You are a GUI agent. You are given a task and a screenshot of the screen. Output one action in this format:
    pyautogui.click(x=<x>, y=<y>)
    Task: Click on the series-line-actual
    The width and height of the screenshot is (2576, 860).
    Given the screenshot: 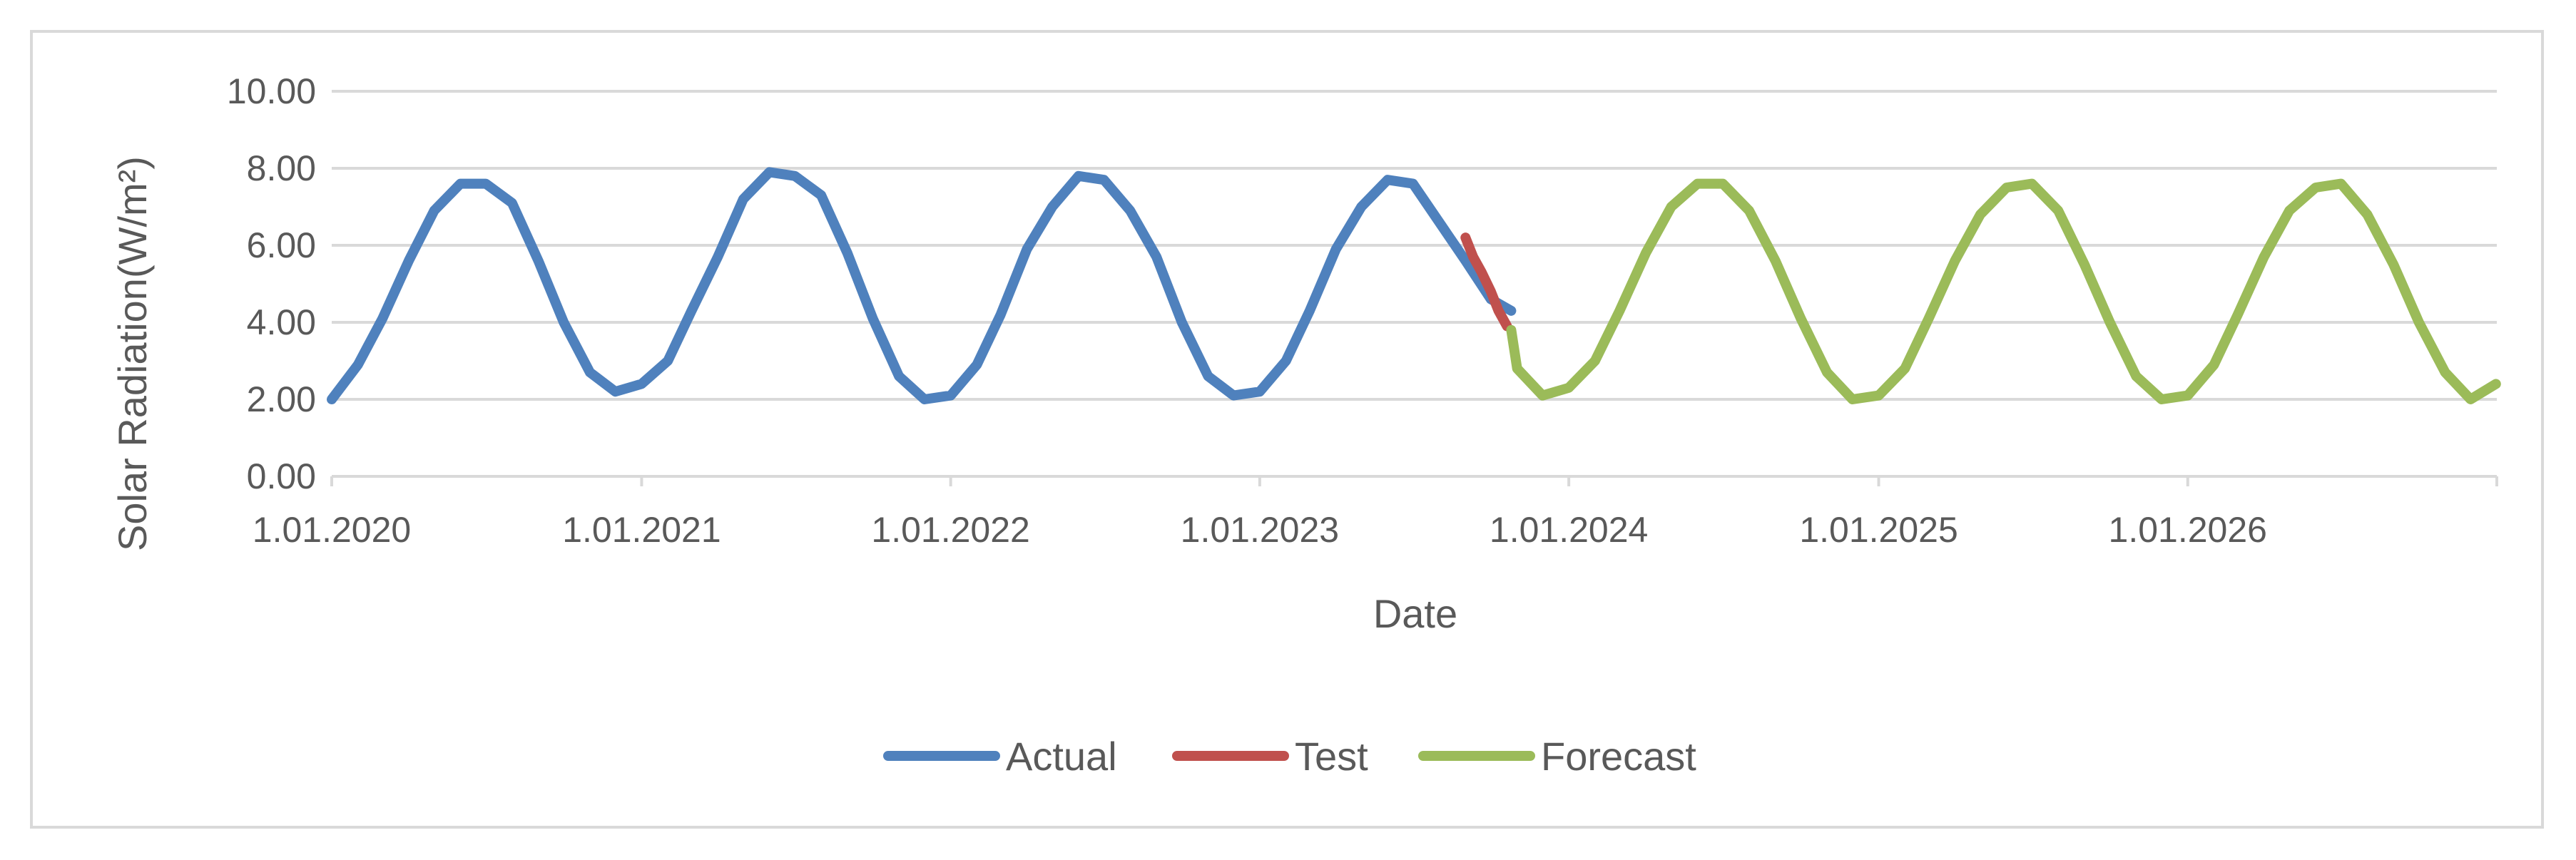 What is the action you would take?
    pyautogui.click(x=922, y=285)
    